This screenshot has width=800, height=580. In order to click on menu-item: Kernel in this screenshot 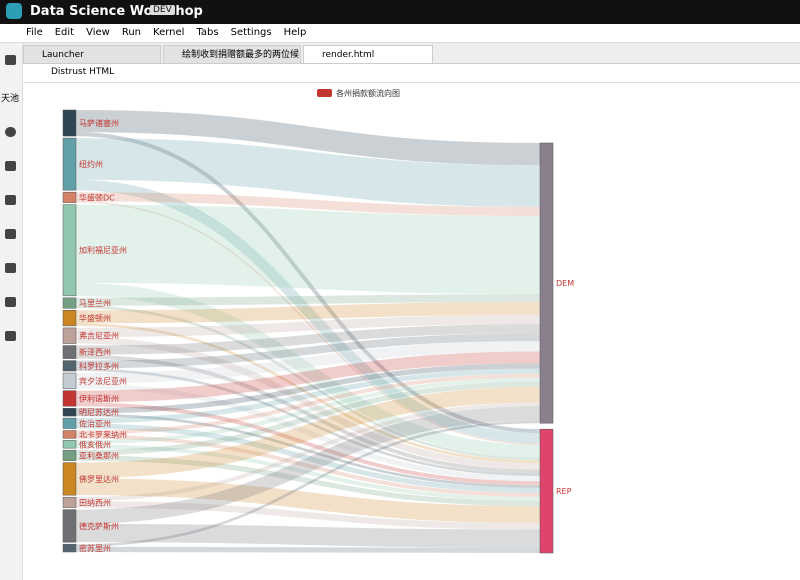, I will do `click(169, 32)`.